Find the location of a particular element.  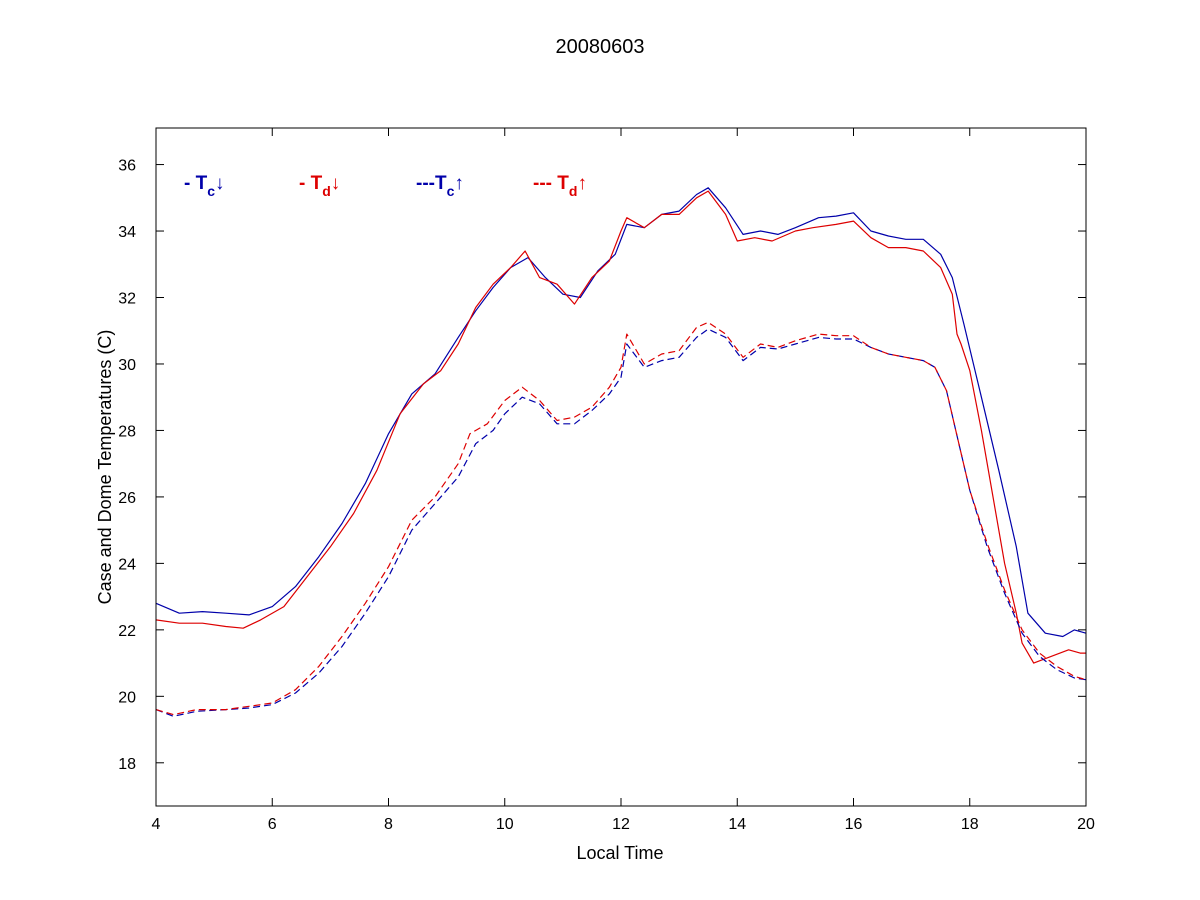

y-tick-label: 26 is located at coordinates (127, 498).